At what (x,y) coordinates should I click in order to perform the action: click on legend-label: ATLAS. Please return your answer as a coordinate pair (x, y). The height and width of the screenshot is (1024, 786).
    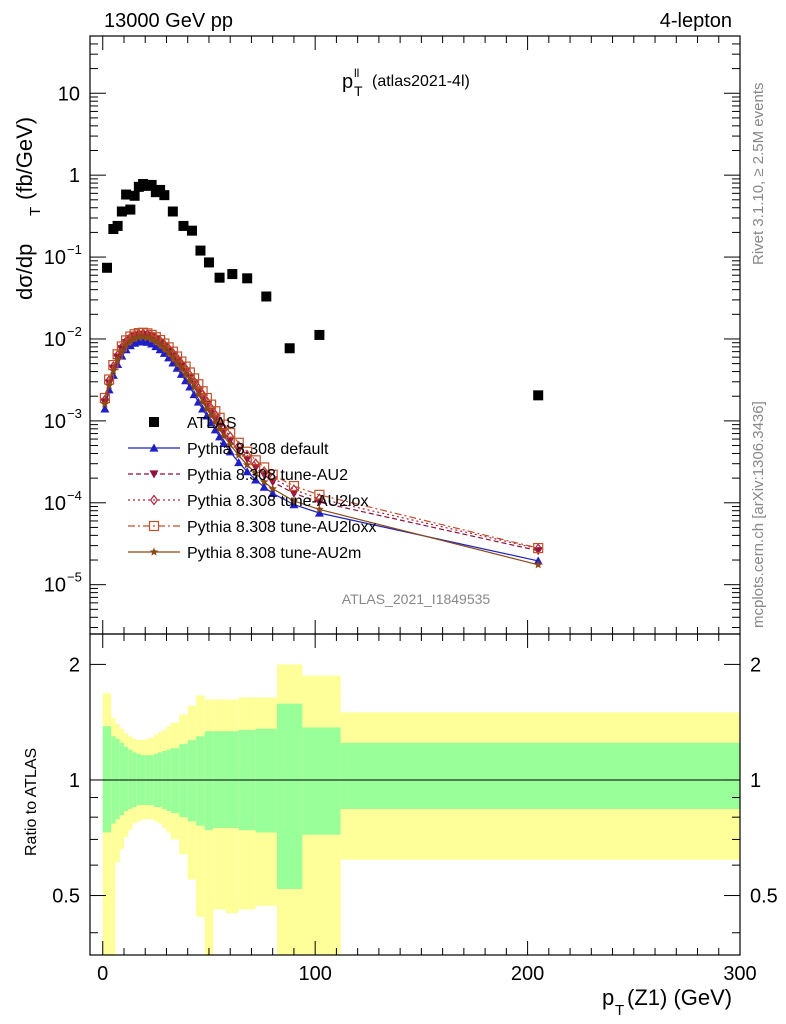
    Looking at the image, I should click on (212, 423).